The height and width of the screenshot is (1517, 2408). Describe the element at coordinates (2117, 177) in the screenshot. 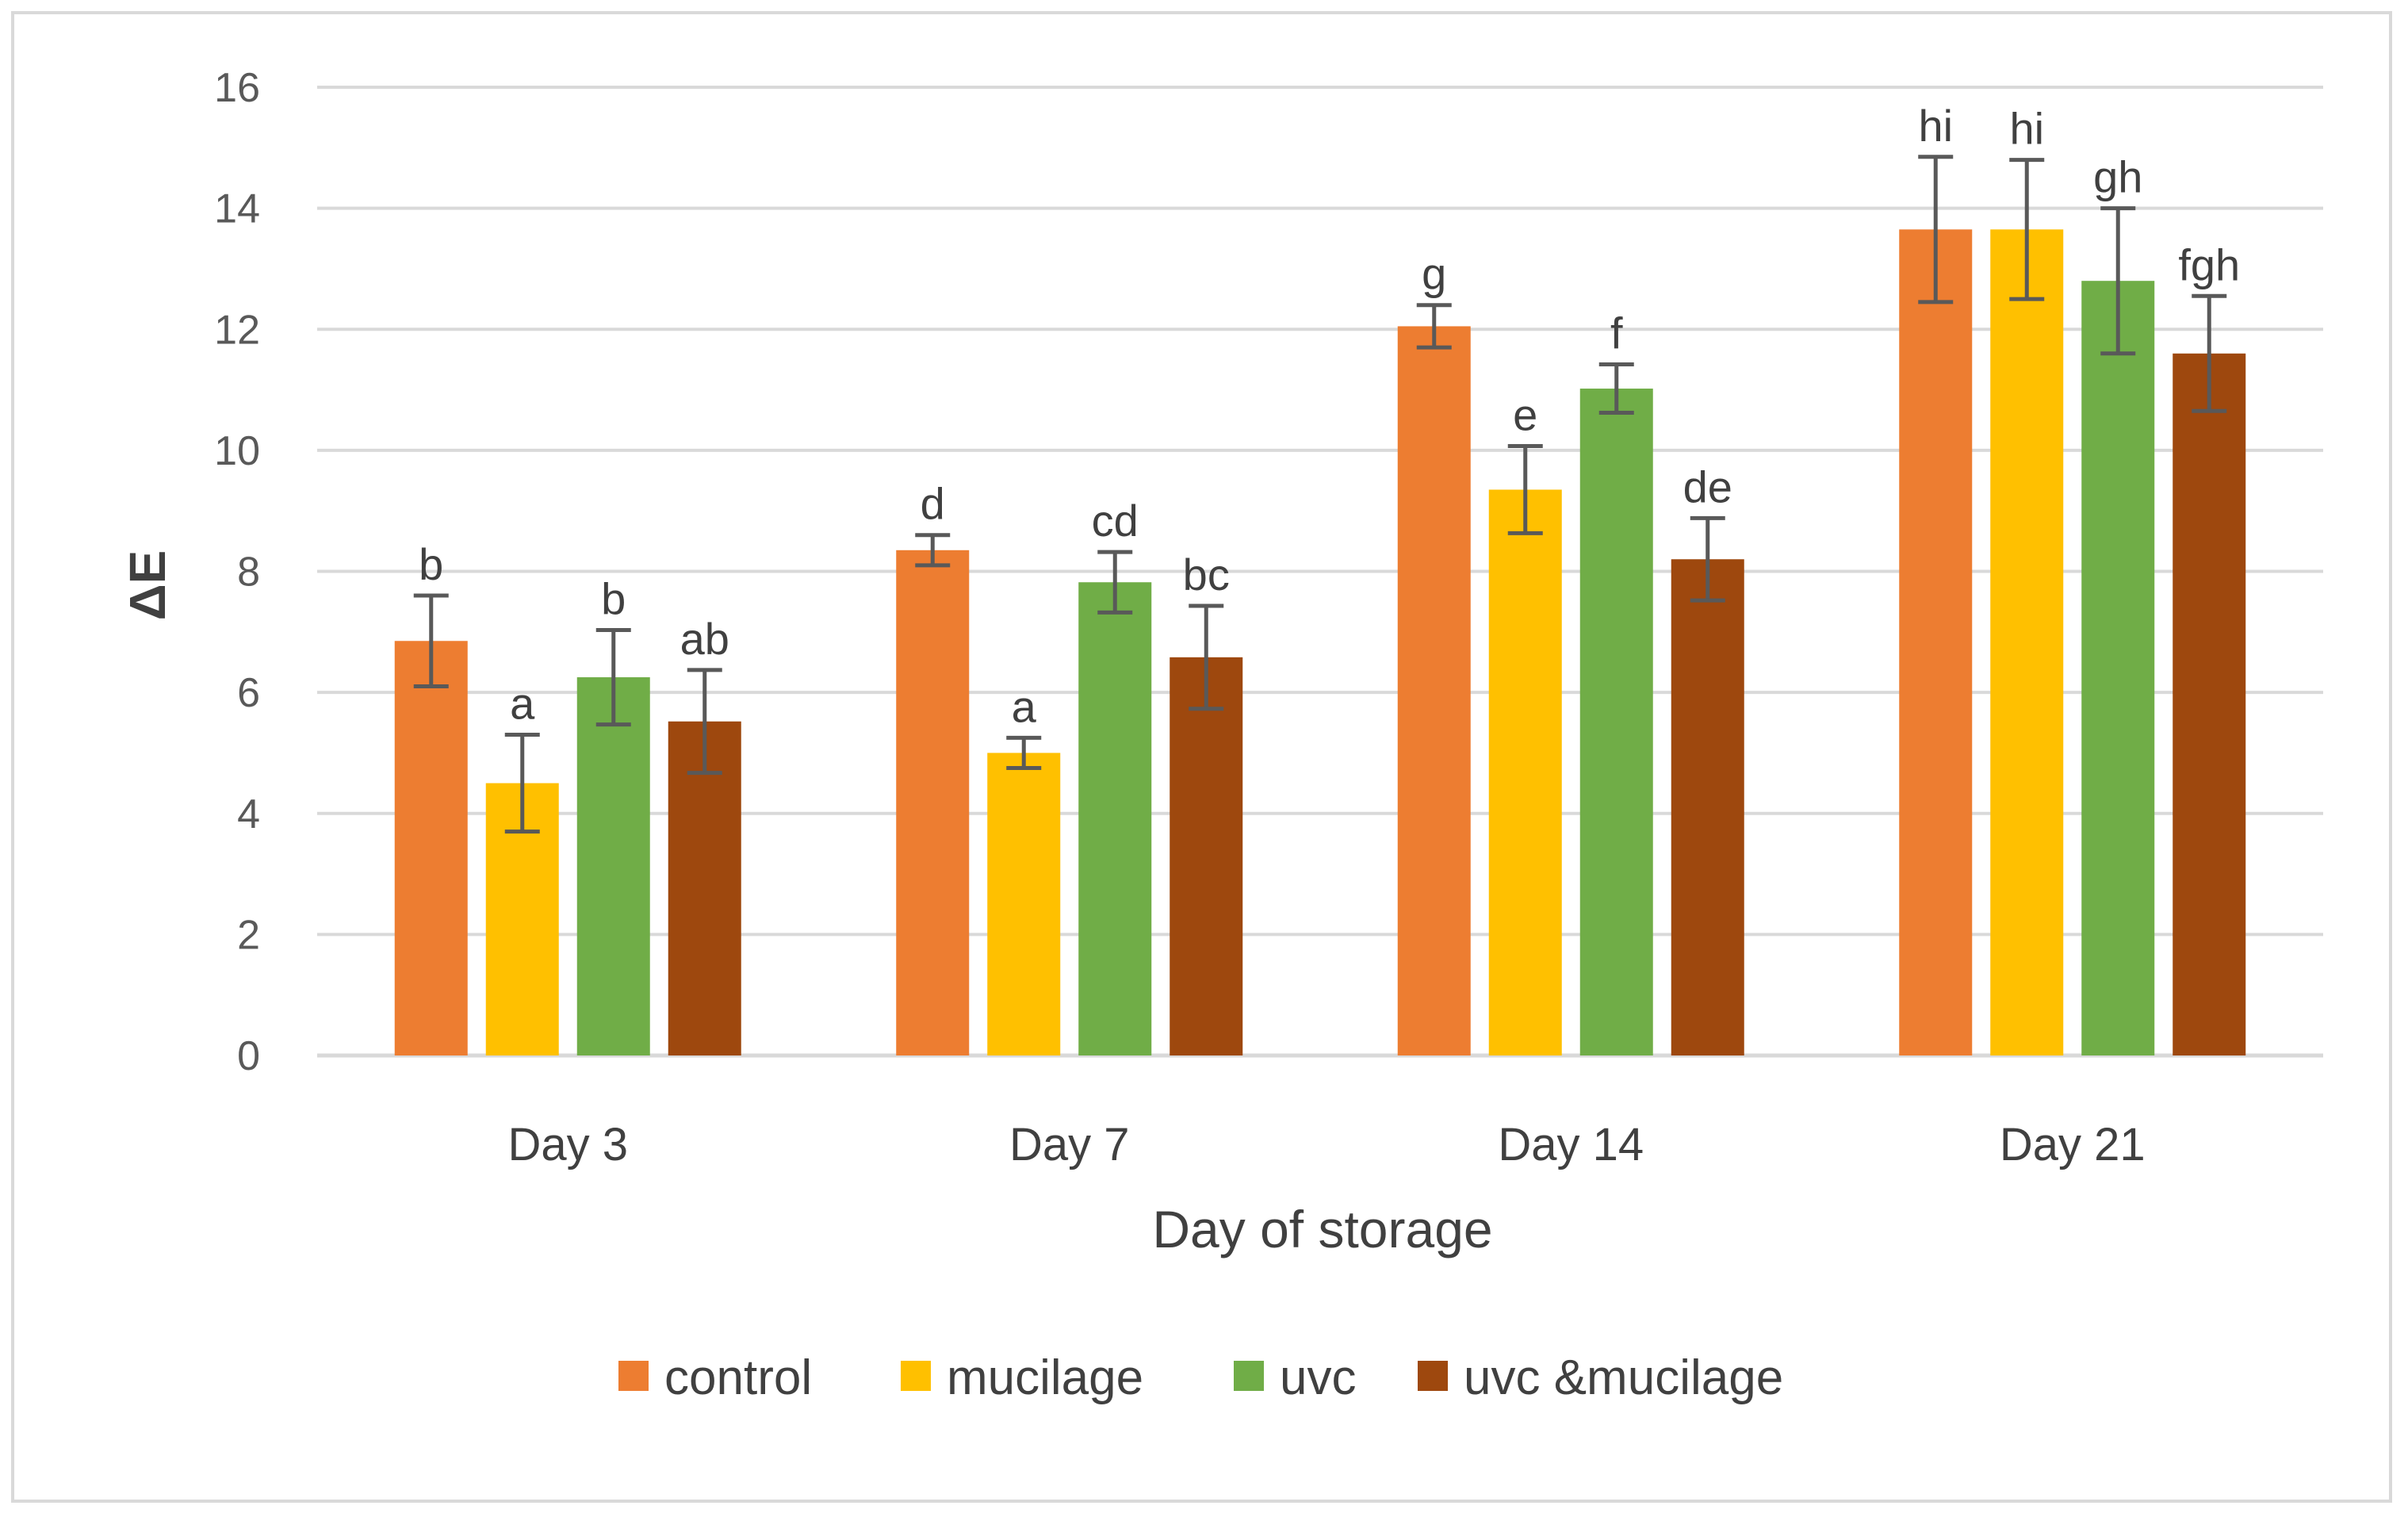

I see `significance-label: gh` at that location.